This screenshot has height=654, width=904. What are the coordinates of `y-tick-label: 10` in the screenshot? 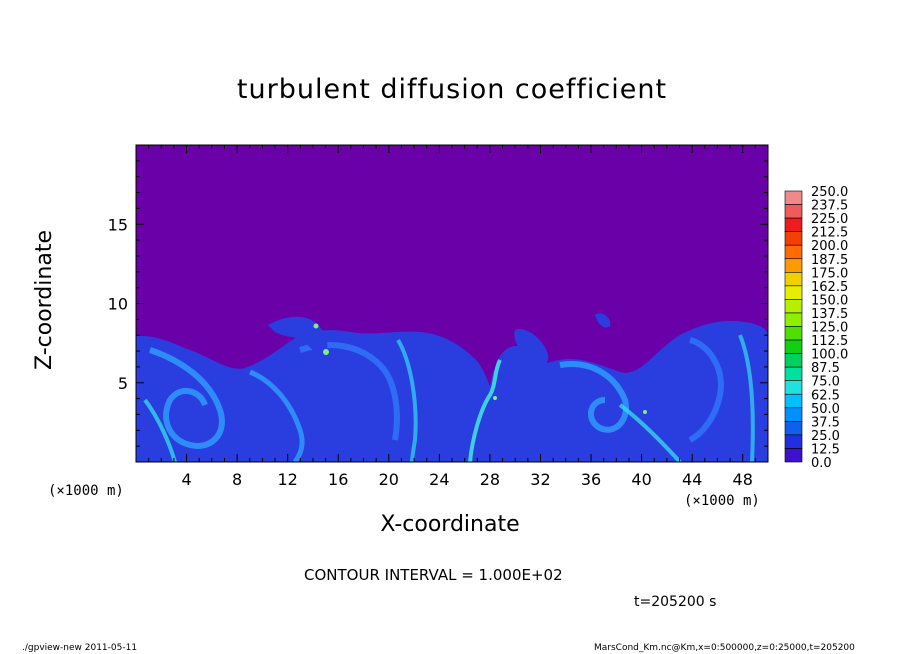 It's located at (118, 304).